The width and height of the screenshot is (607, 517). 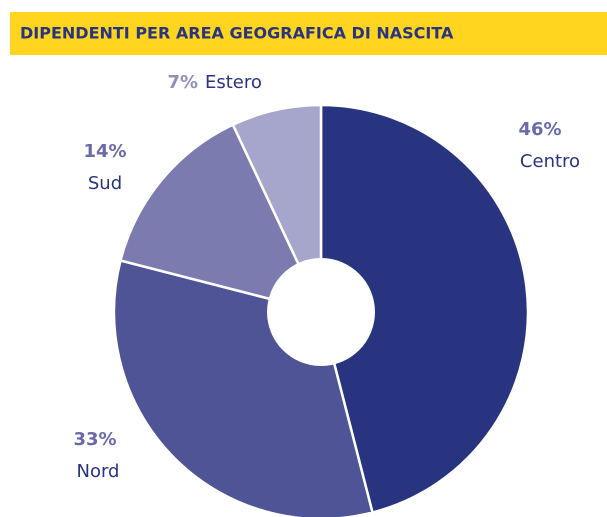 What do you see at coordinates (98, 471) in the screenshot?
I see `category-label: Nord` at bounding box center [98, 471].